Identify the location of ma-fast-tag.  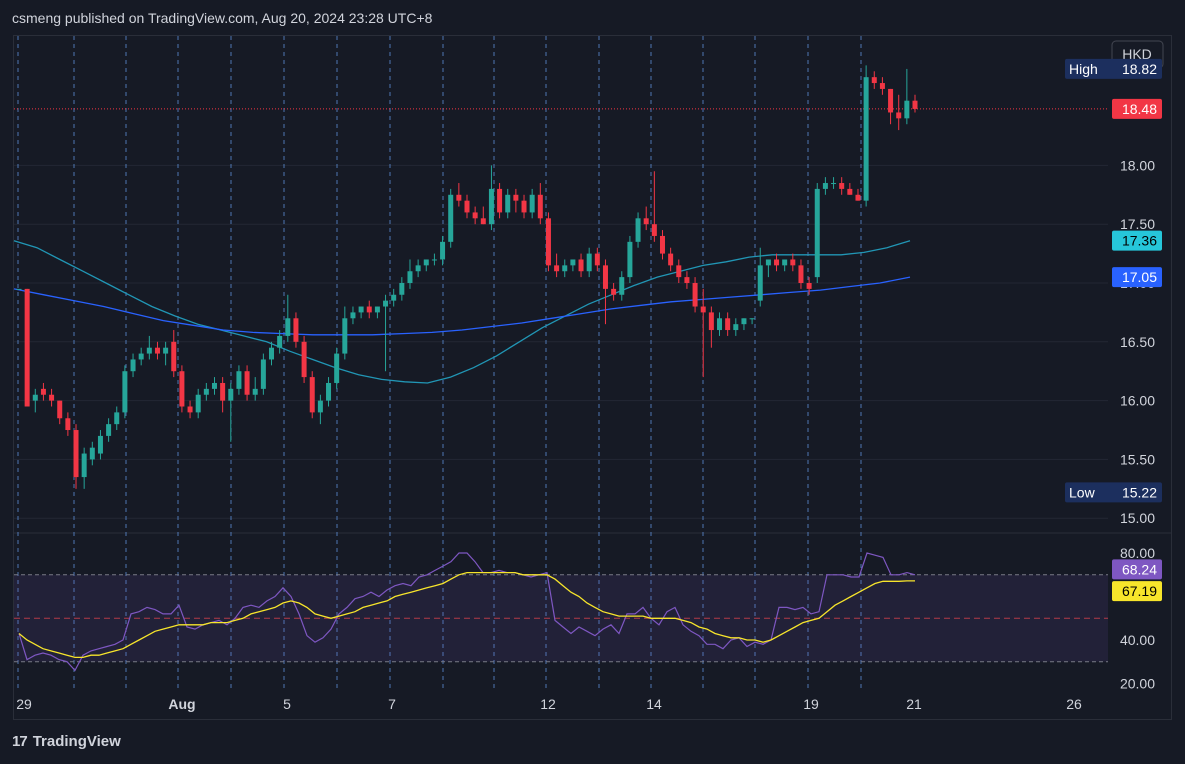
(1137, 240).